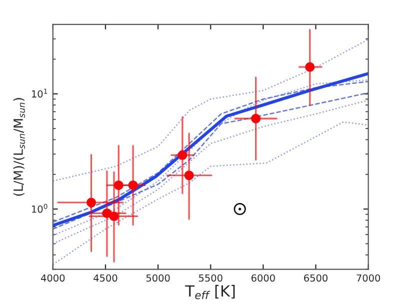  What do you see at coordinates (158, 278) in the screenshot?
I see `x-tick-label: 5000` at bounding box center [158, 278].